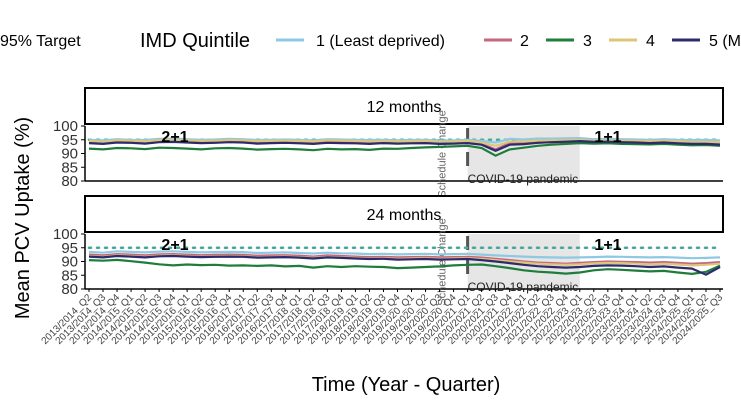  What do you see at coordinates (523, 153) in the screenshot?
I see `covid-shading` at bounding box center [523, 153].